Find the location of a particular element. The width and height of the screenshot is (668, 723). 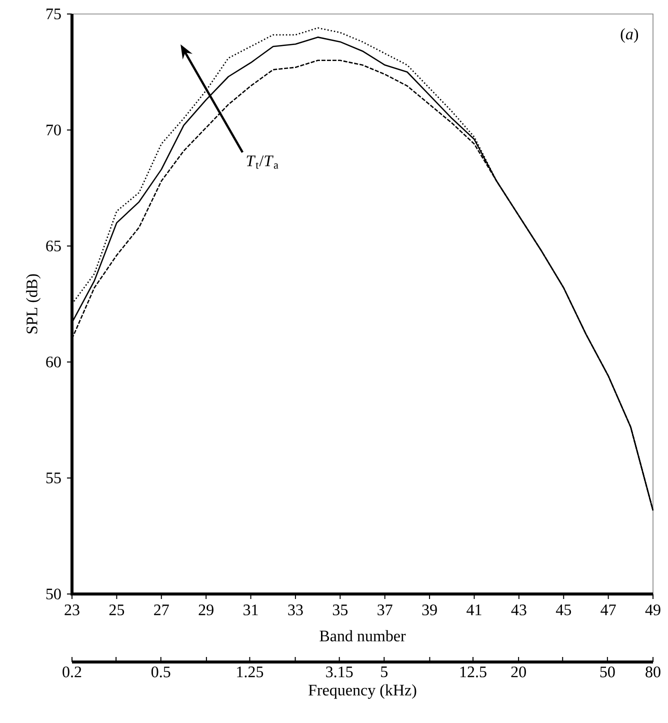

x-tick-label: 31 is located at coordinates (251, 610).